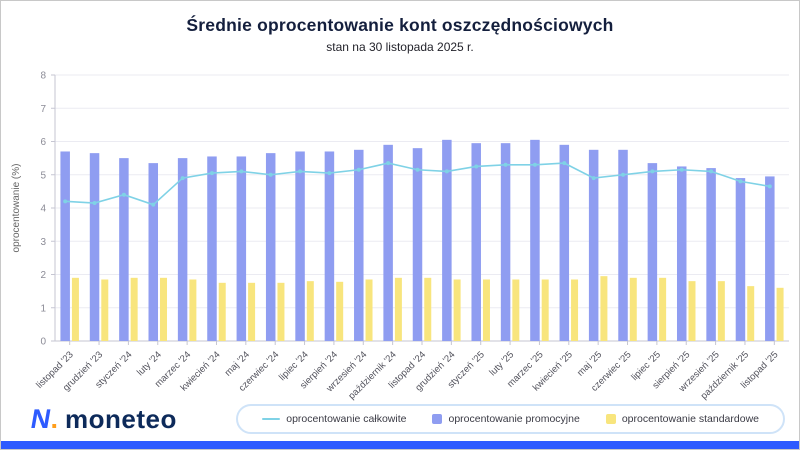 Image resolution: width=800 pixels, height=450 pixels. Describe the element at coordinates (43, 175) in the screenshot. I see `y-tick-label: 5` at that location.